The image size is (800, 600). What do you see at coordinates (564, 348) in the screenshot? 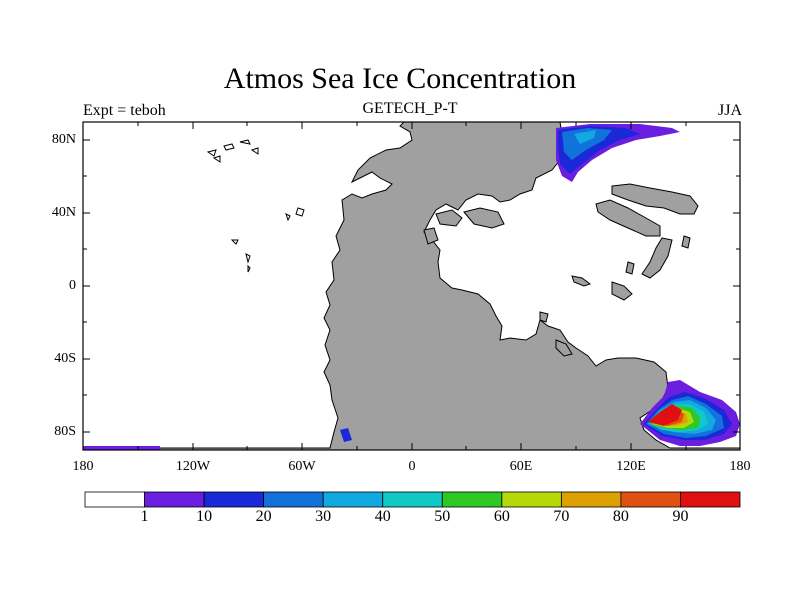
I see `island-small-south` at bounding box center [564, 348].